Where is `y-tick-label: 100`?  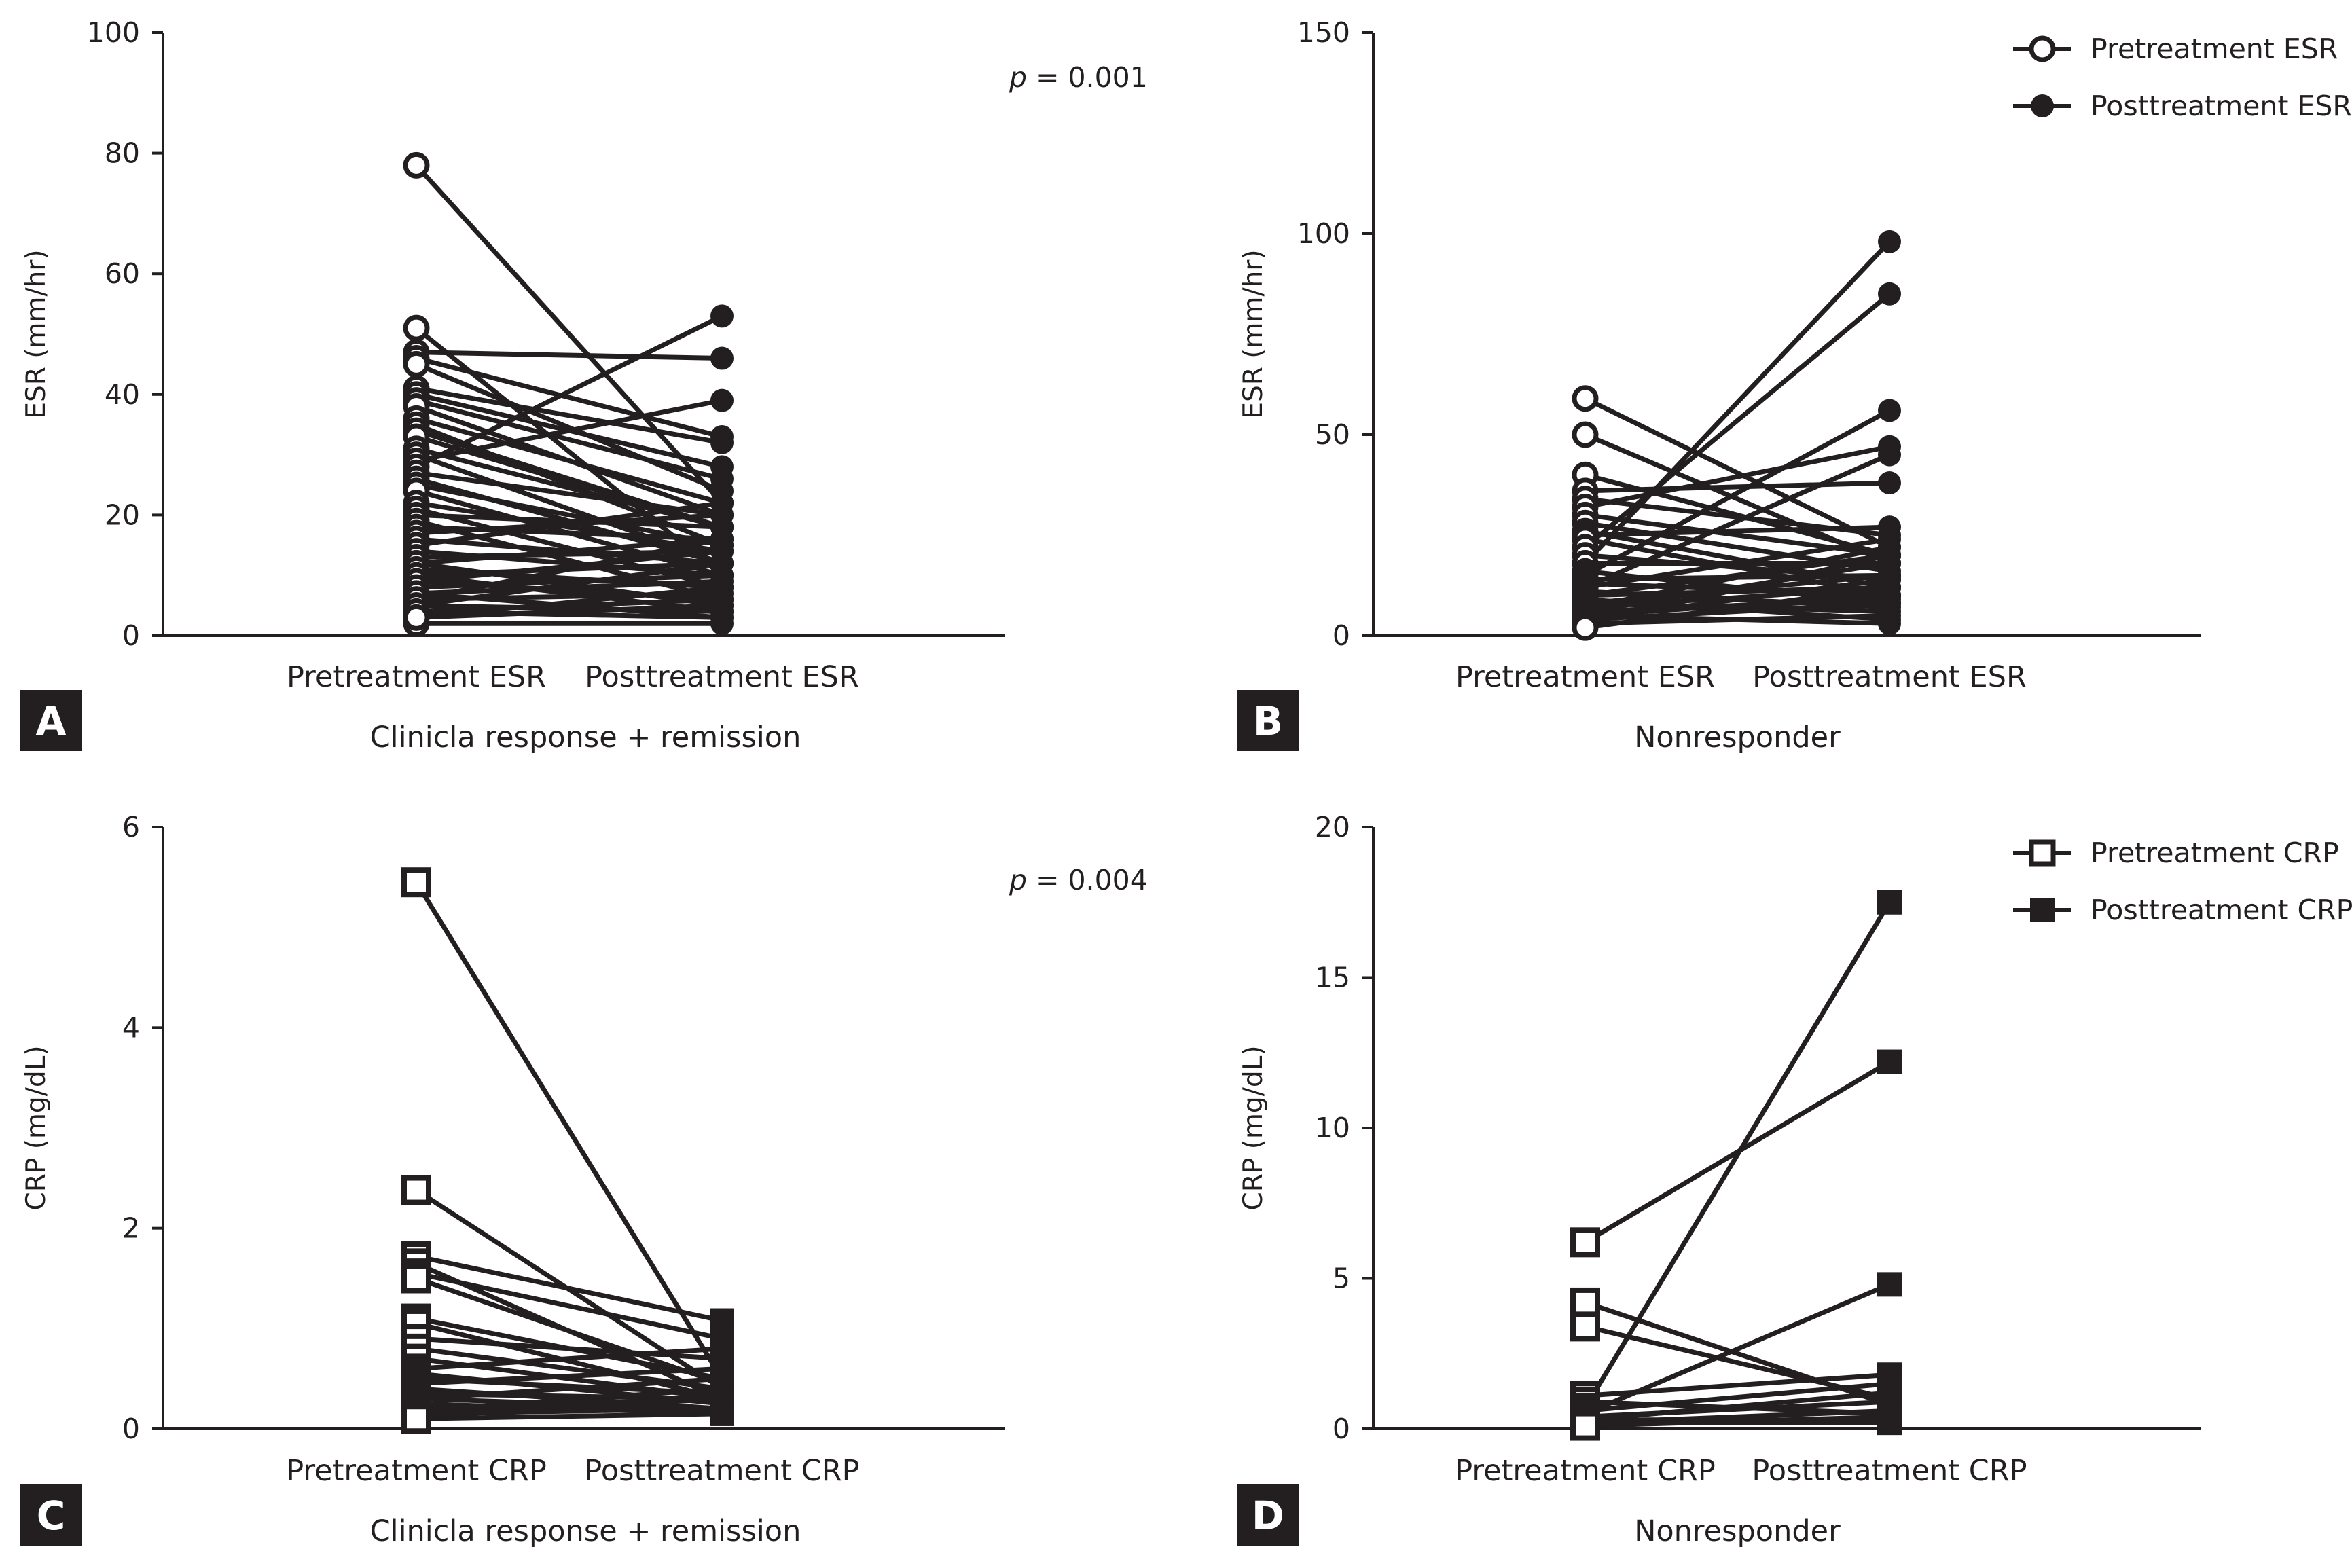 y-tick-label: 100 is located at coordinates (1324, 234).